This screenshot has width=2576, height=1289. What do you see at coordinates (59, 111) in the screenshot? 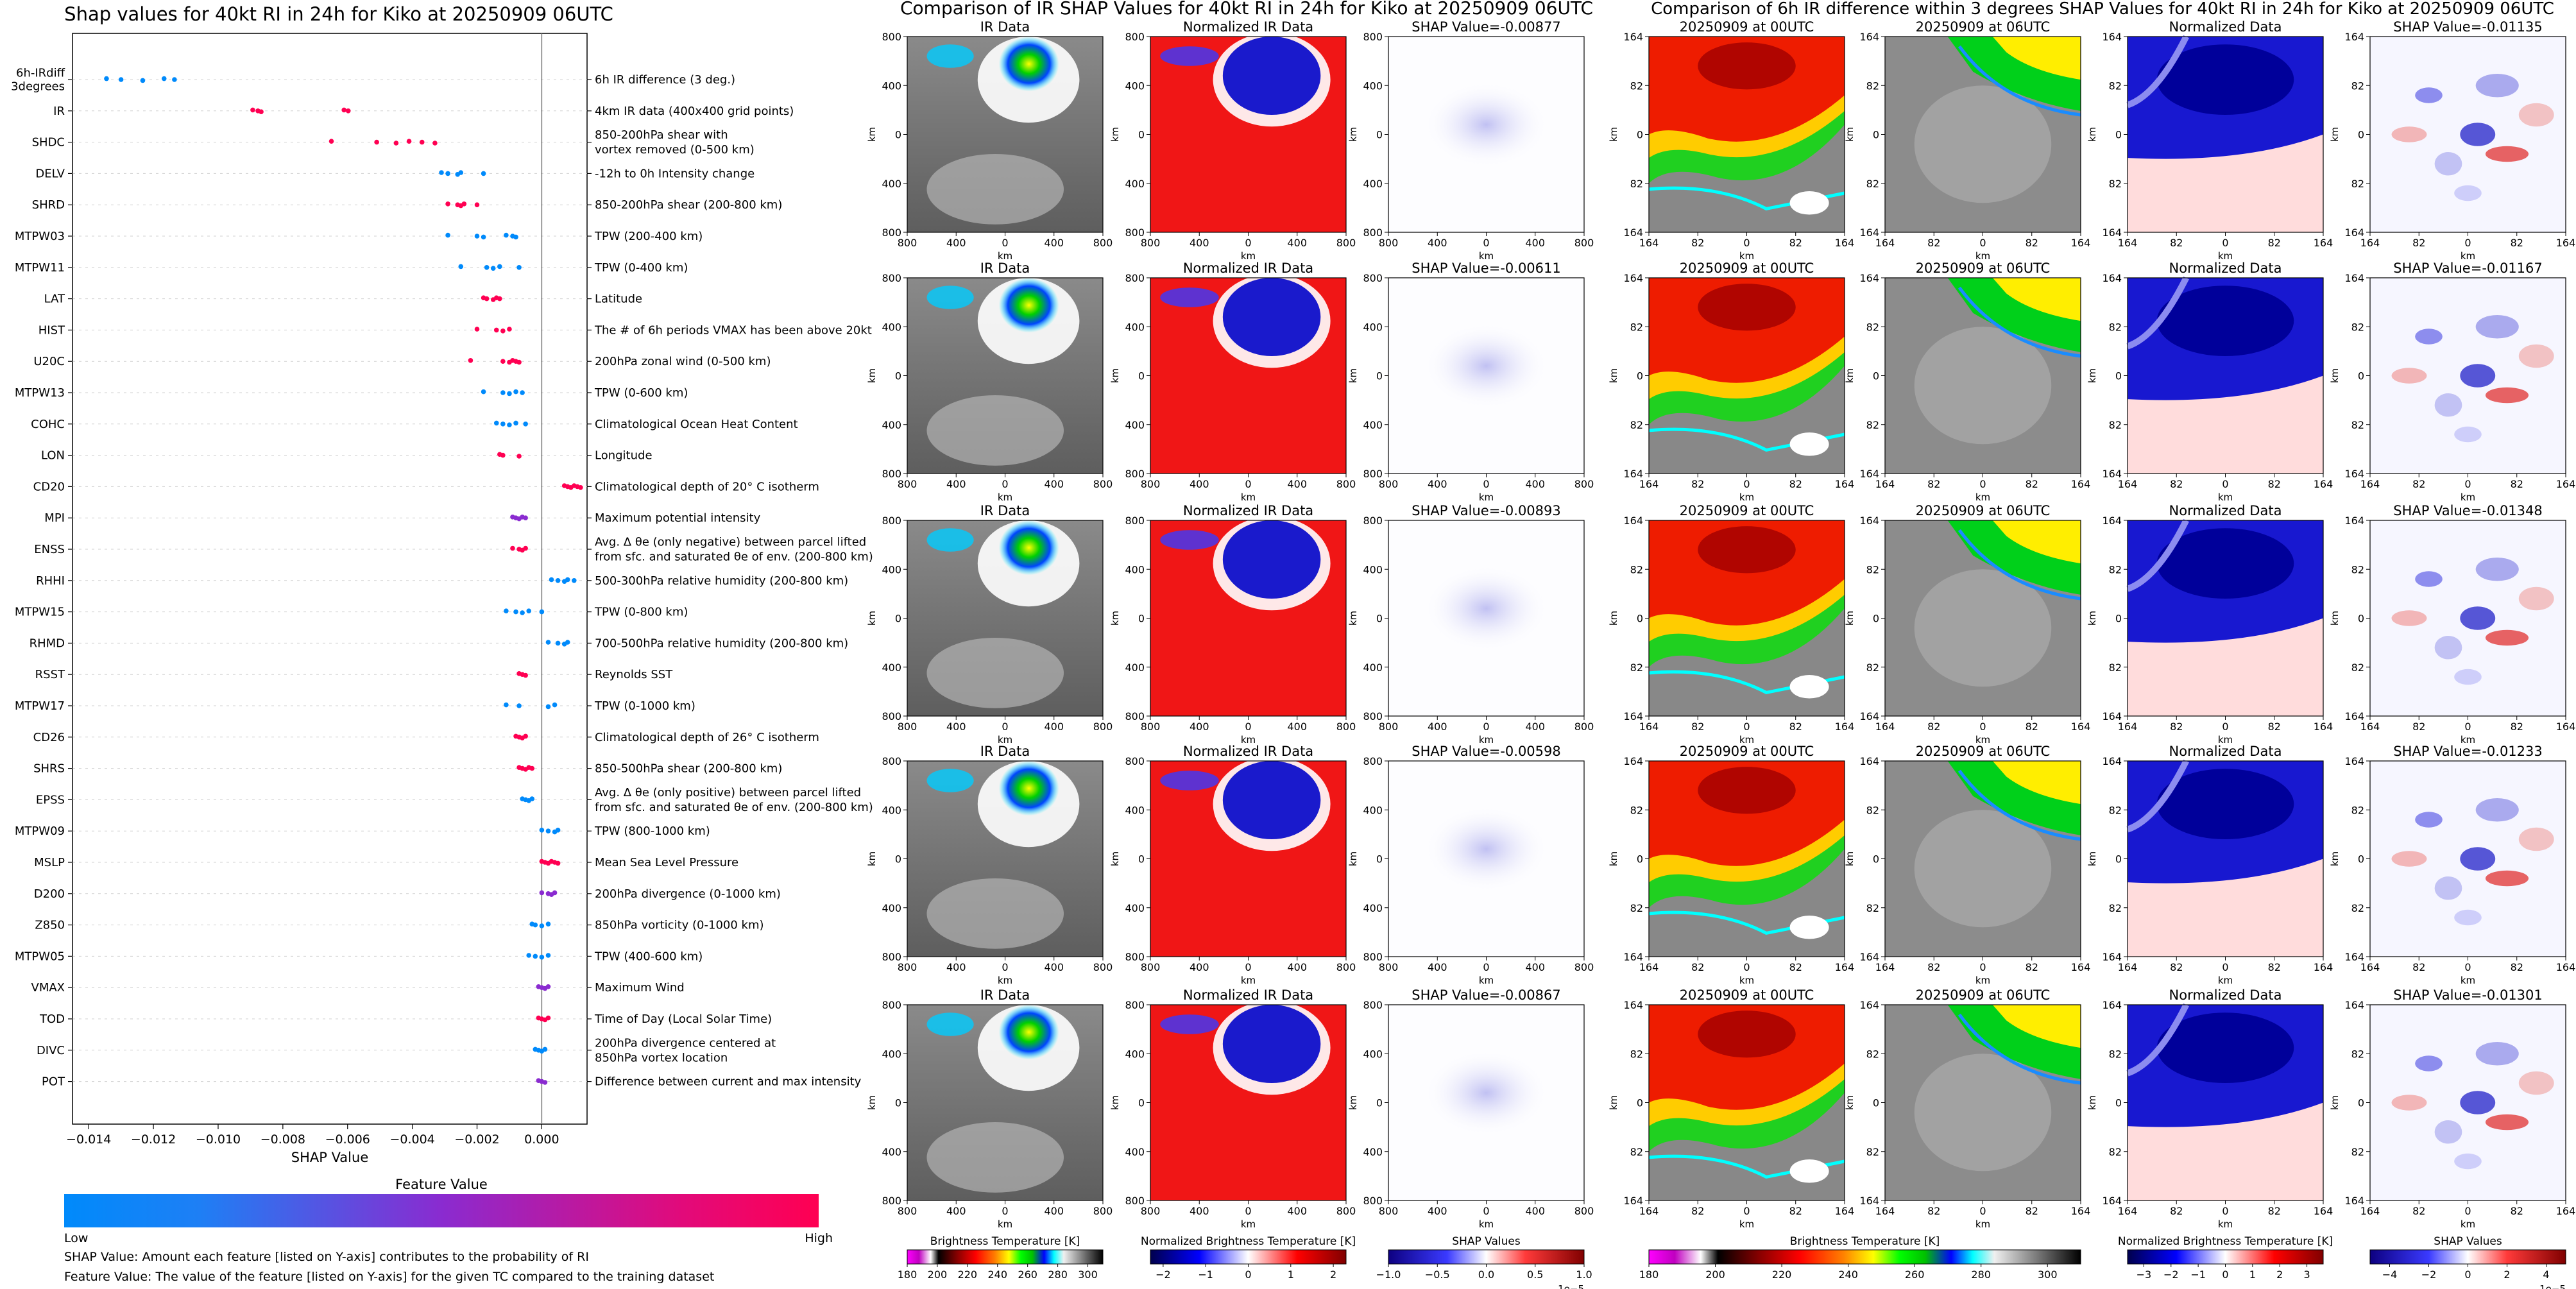
I see `feature-name: IR` at bounding box center [59, 111].